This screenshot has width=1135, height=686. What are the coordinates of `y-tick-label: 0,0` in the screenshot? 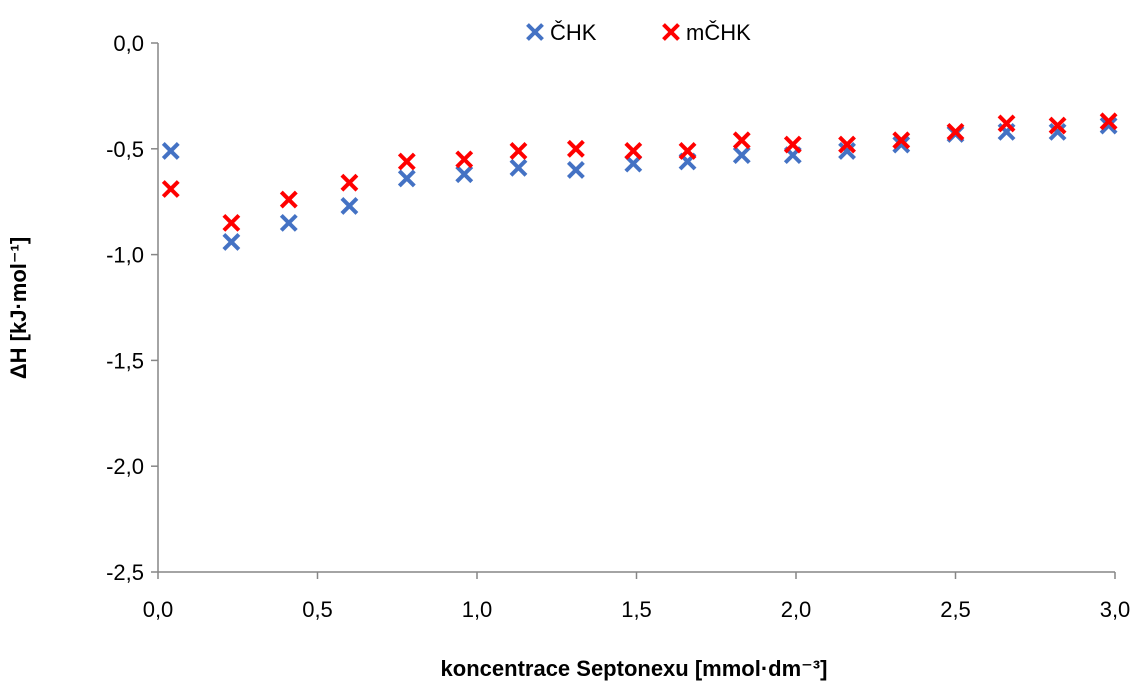 It's located at (128, 43).